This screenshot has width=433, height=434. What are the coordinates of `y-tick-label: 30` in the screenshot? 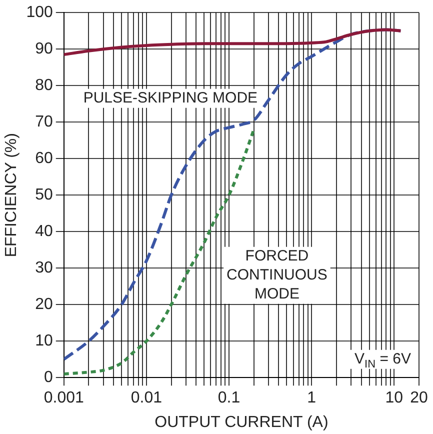 It's located at (44, 268).